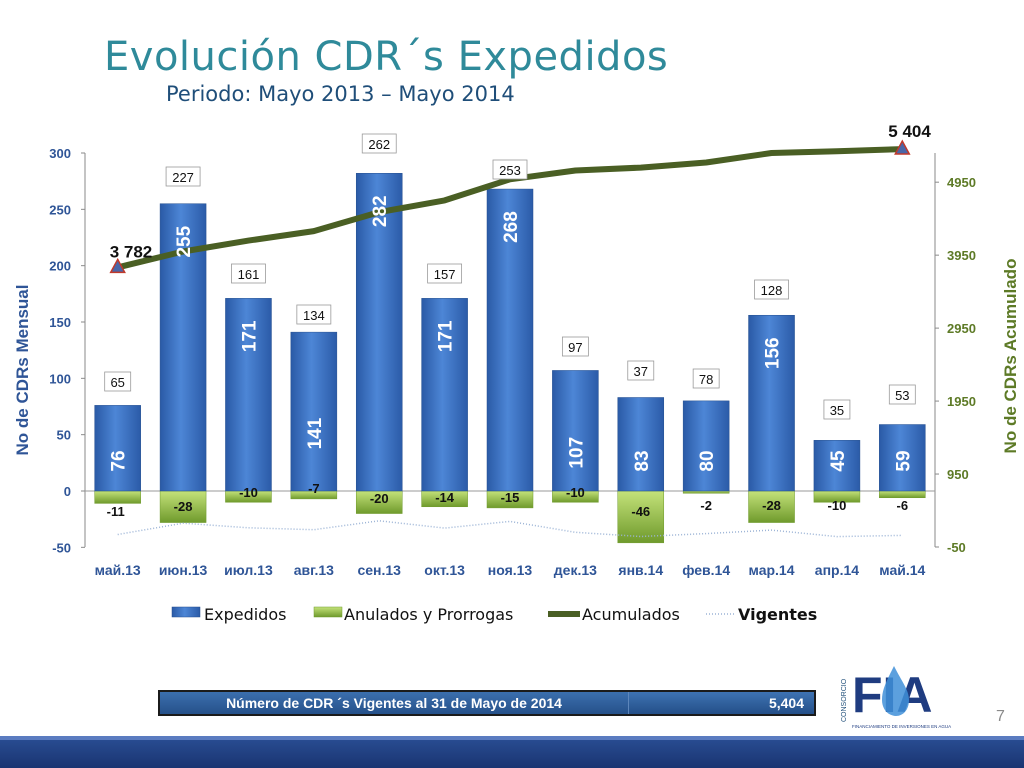 This screenshot has width=1024, height=768. Describe the element at coordinates (958, 474) in the screenshot. I see `right-tick-label: 950` at that location.